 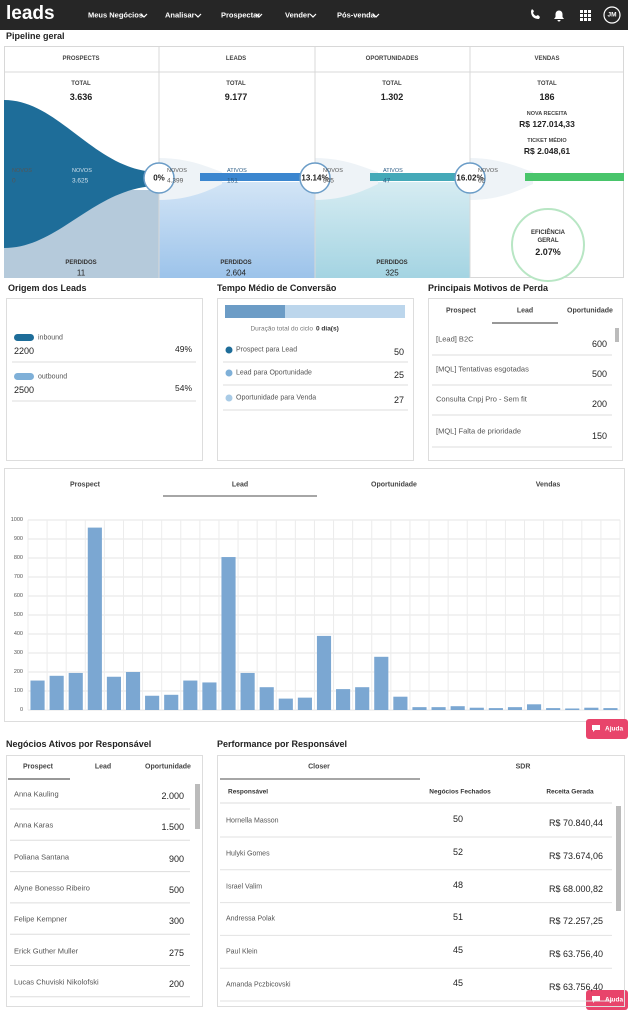 What do you see at coordinates (81, 273) in the screenshot?
I see `lost-value: 11` at bounding box center [81, 273].